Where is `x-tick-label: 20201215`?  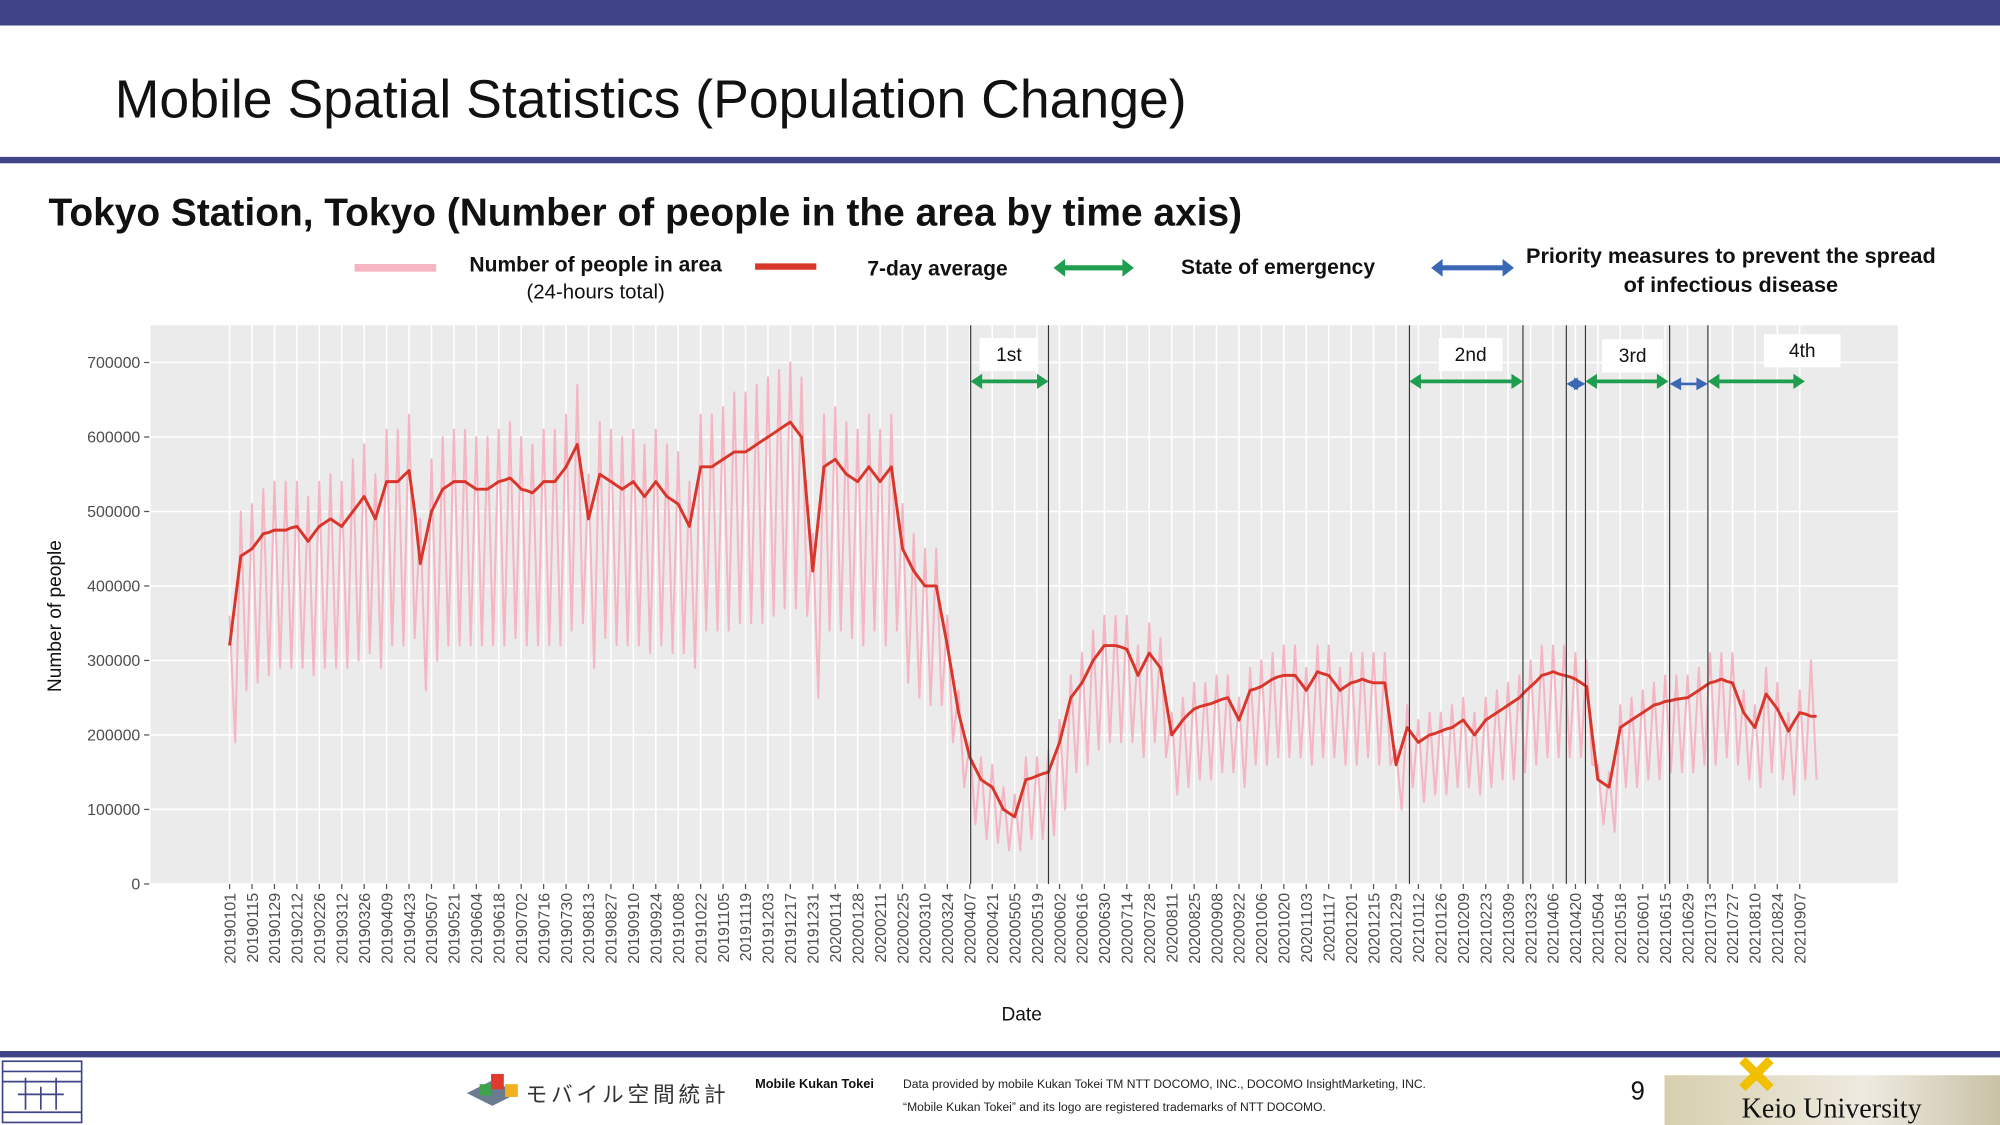
x-tick-label: 20201215 is located at coordinates (1374, 928).